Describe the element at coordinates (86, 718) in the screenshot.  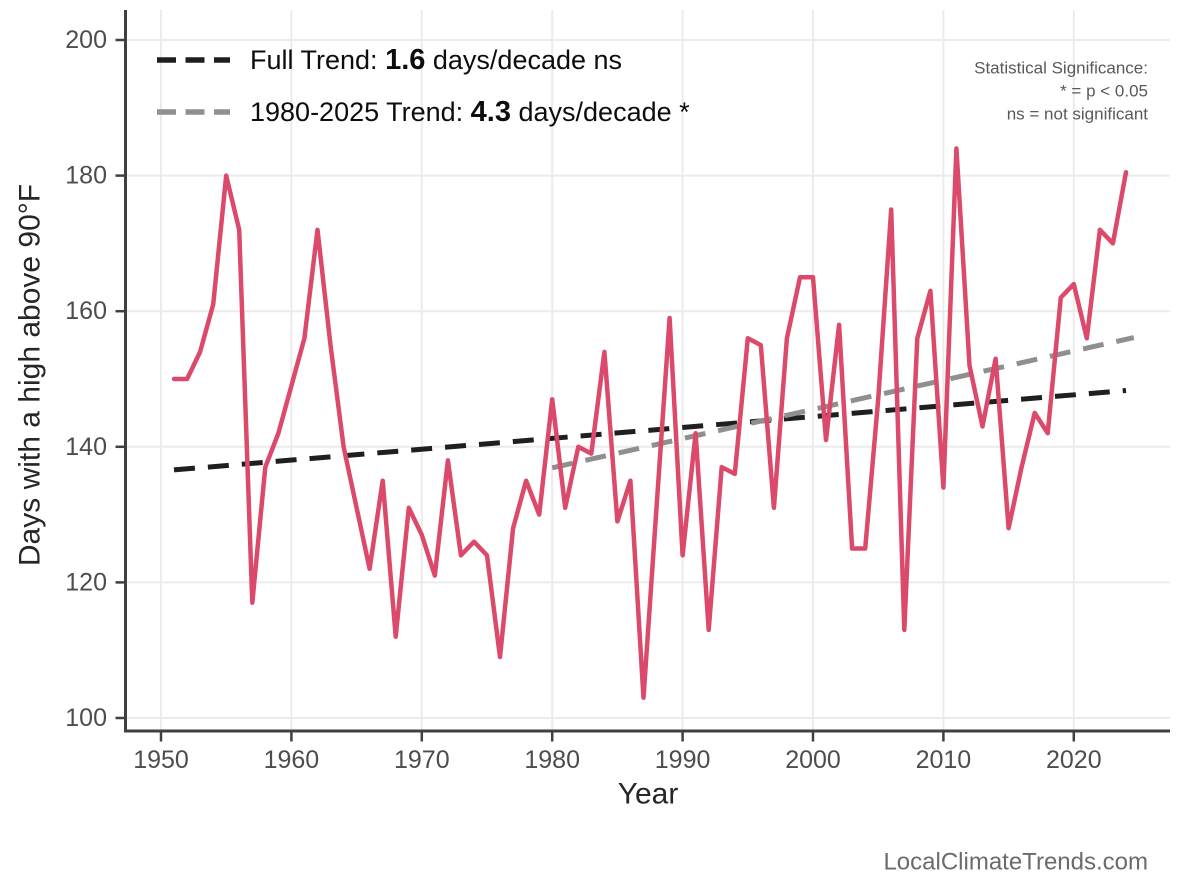
I see `y-tick-label: 100` at that location.